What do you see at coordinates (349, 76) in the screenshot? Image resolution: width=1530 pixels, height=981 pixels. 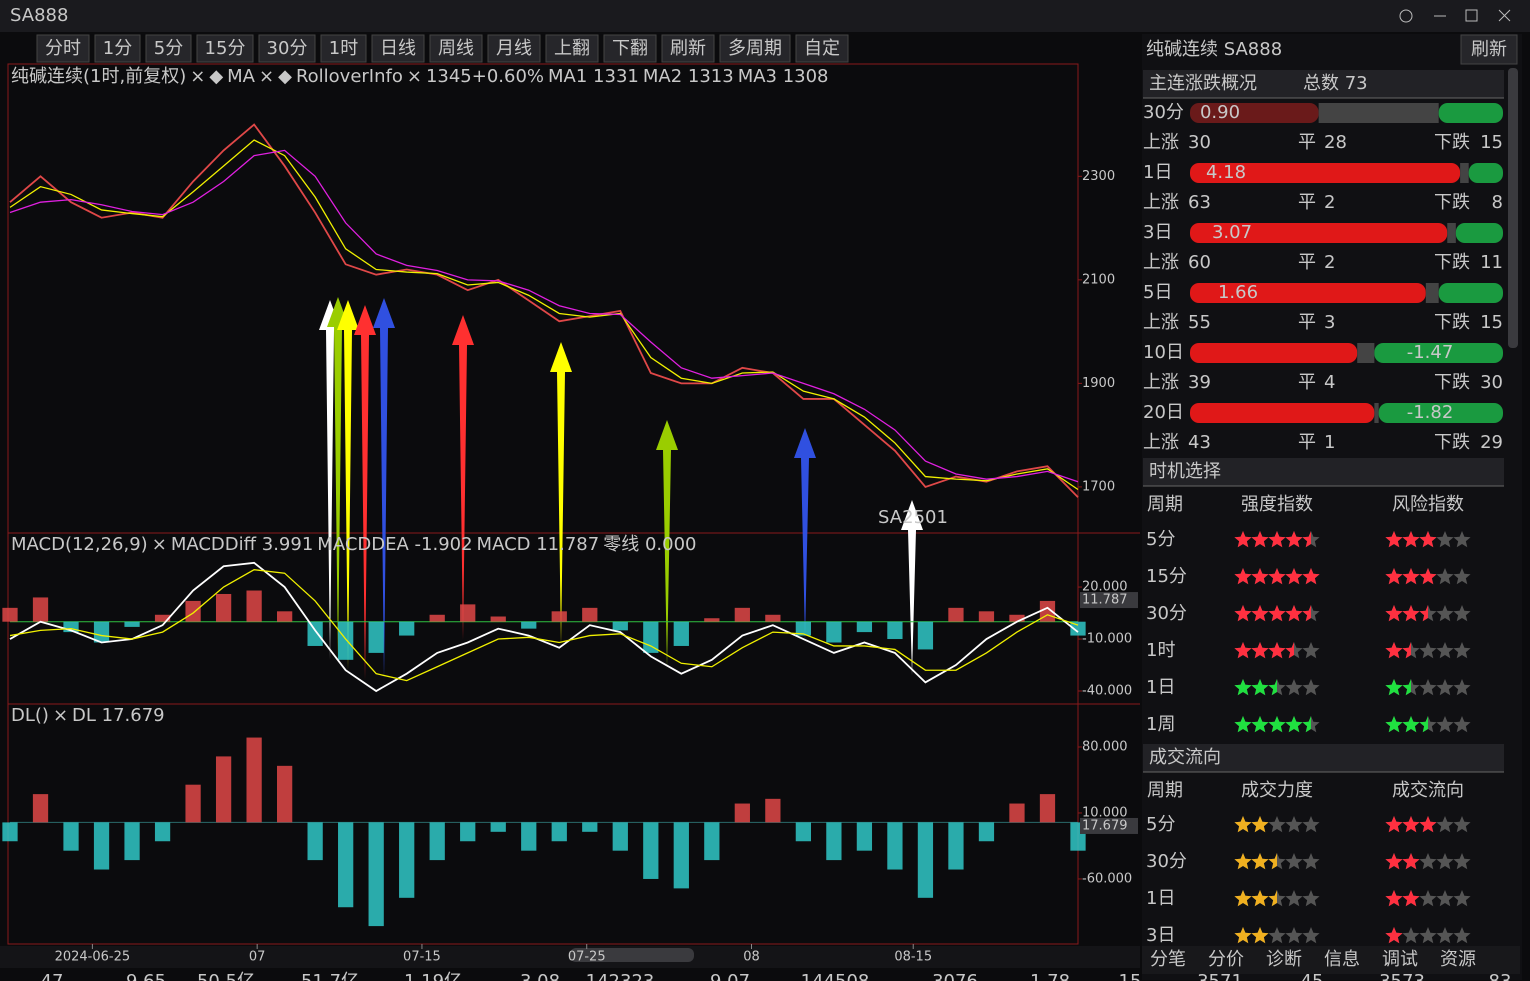 I see `legend-item: RolloverInfo` at bounding box center [349, 76].